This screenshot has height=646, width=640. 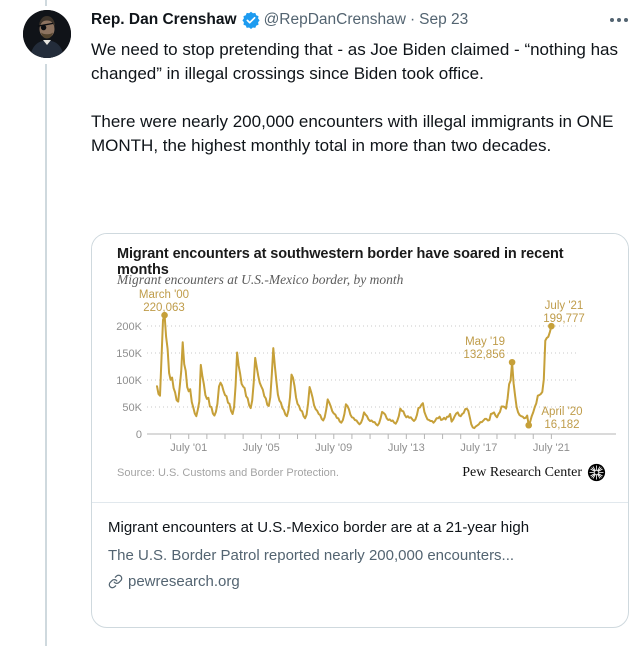 I want to click on thread-line-top, so click(x=46, y=3).